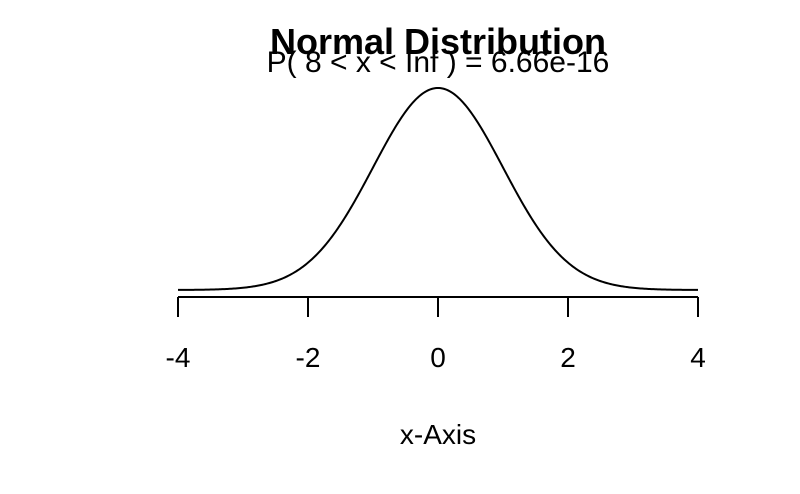 This screenshot has width=800, height=494. Describe the element at coordinates (438, 41) in the screenshot. I see `chart-title: Normal Distribution` at that location.